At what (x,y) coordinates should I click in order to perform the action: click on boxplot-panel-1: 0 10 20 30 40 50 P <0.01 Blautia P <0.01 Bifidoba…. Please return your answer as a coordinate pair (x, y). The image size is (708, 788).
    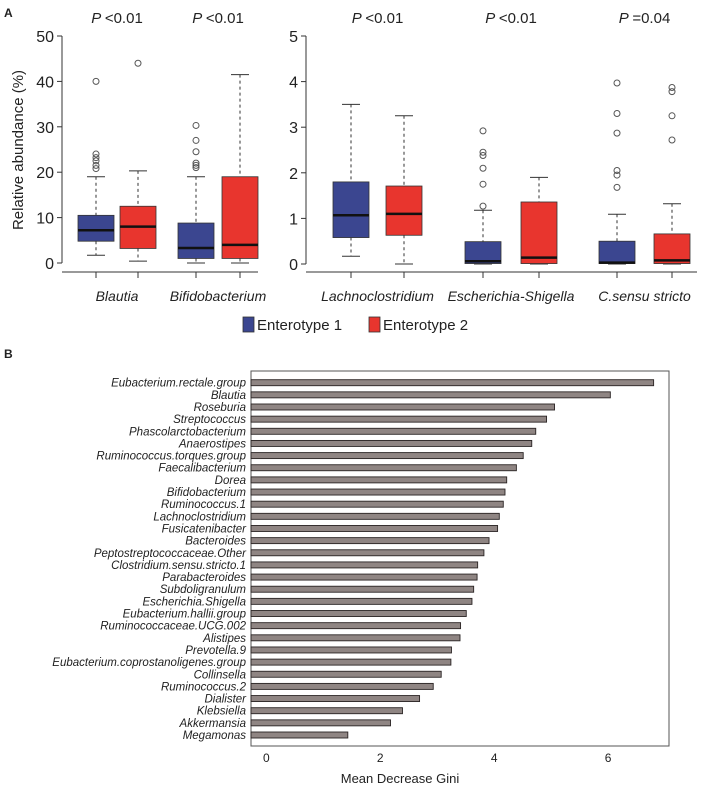
    Looking at the image, I should click on (151, 157).